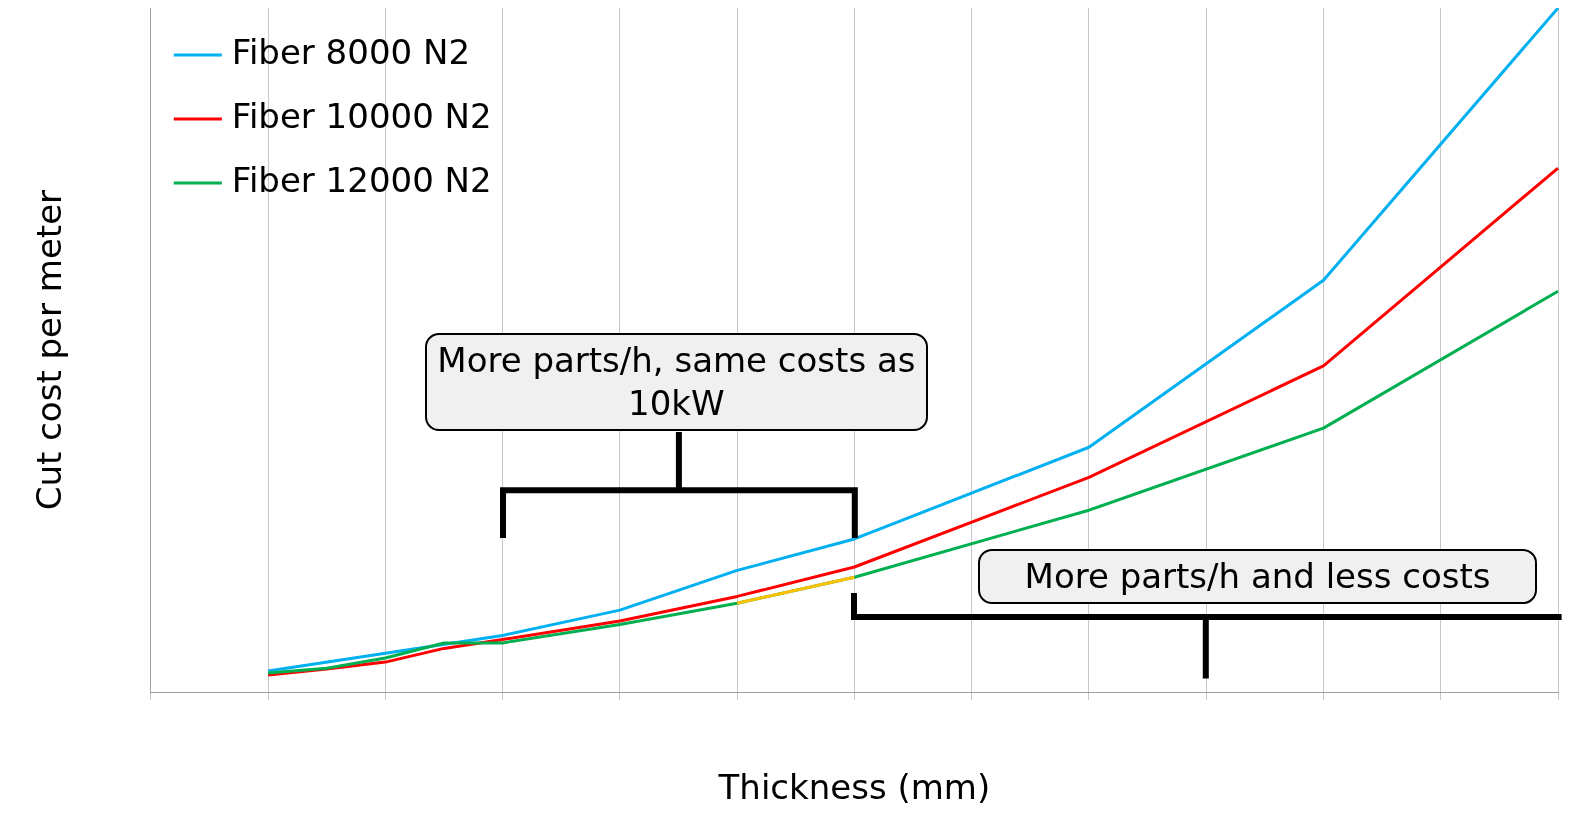 The height and width of the screenshot is (833, 1570). What do you see at coordinates (49, 350) in the screenshot?
I see `y-axis-title: Cut cost per meter` at bounding box center [49, 350].